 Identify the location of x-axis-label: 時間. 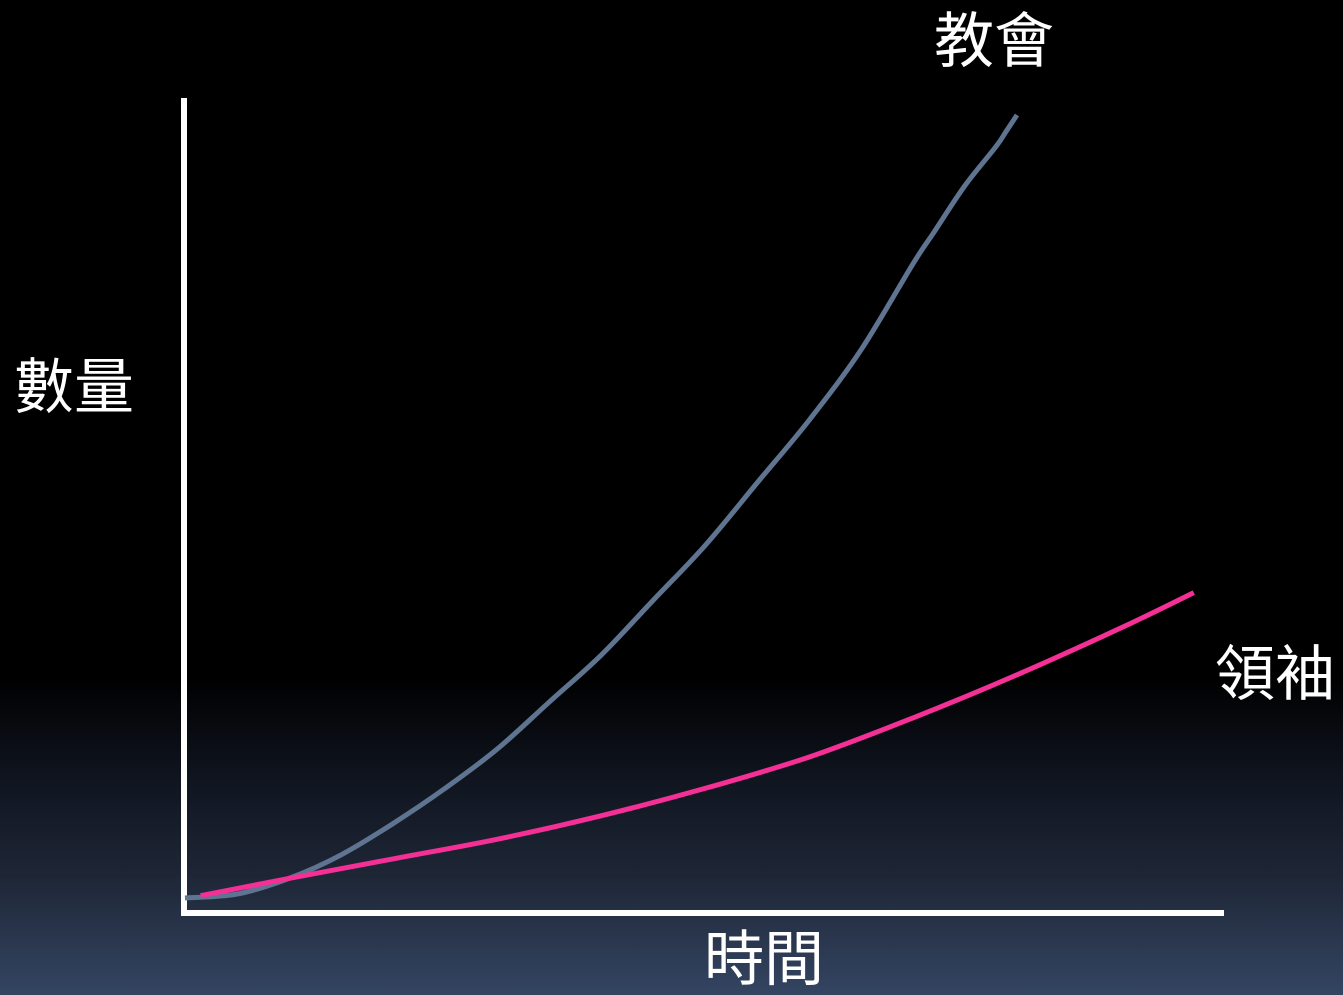
(764, 960).